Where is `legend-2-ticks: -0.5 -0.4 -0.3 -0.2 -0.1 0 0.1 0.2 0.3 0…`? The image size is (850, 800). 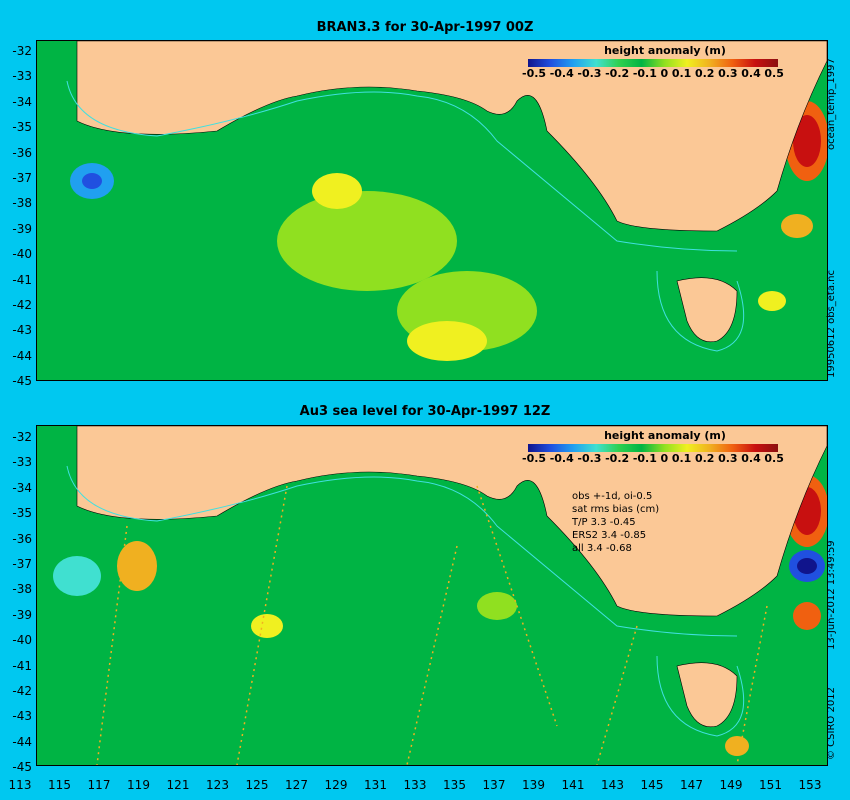 legend-2-ticks: -0.5 -0.4 -0.3 -0.2 -0.1 0 0.1 0.2 0.3 0… is located at coordinates (653, 458).